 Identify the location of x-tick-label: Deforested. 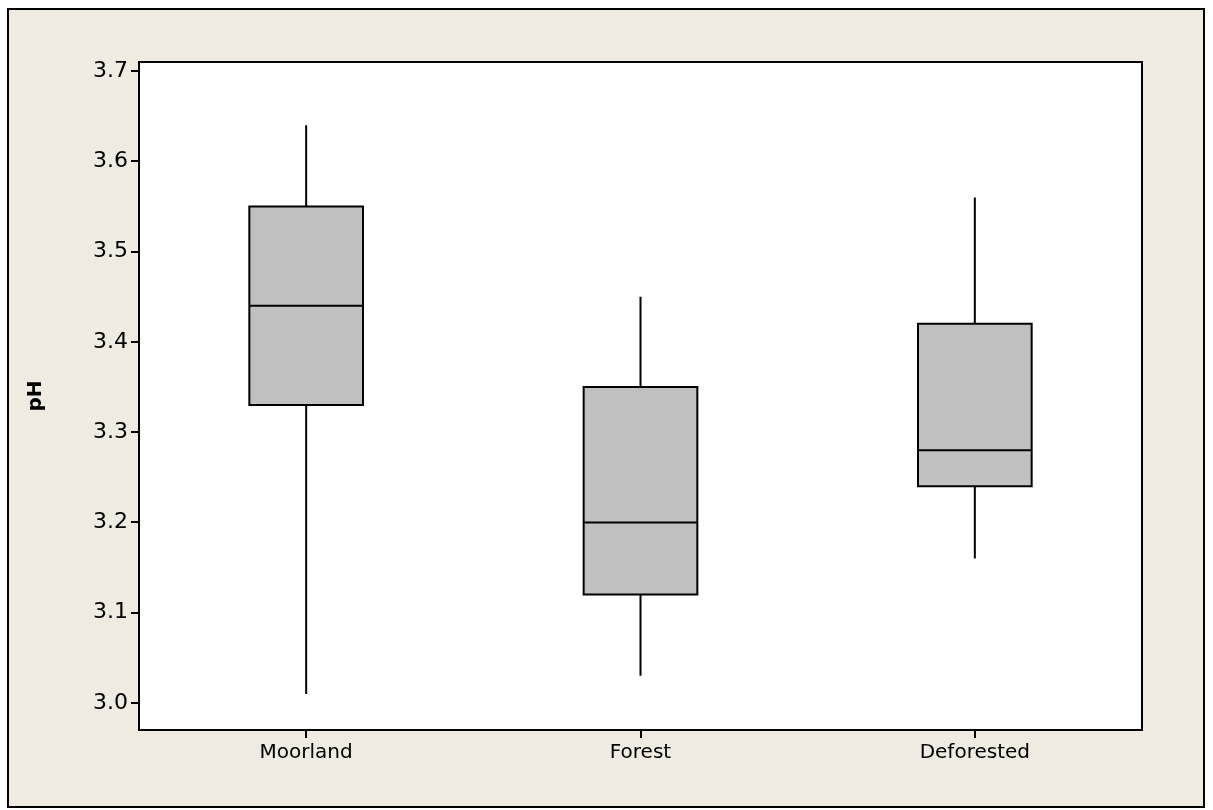
(975, 751).